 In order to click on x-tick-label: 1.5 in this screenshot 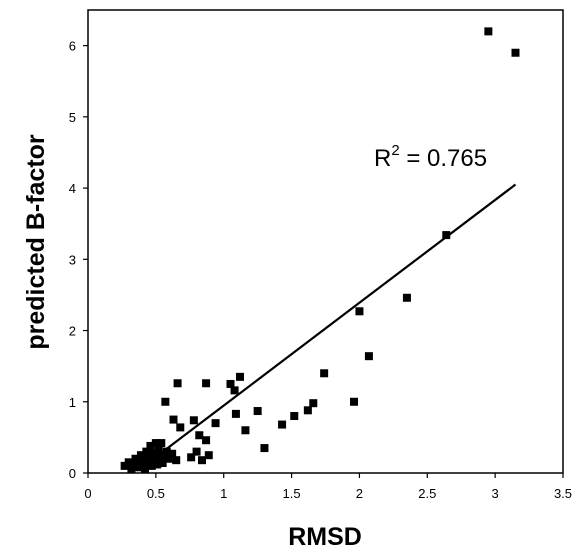, I will do `click(292, 493)`.